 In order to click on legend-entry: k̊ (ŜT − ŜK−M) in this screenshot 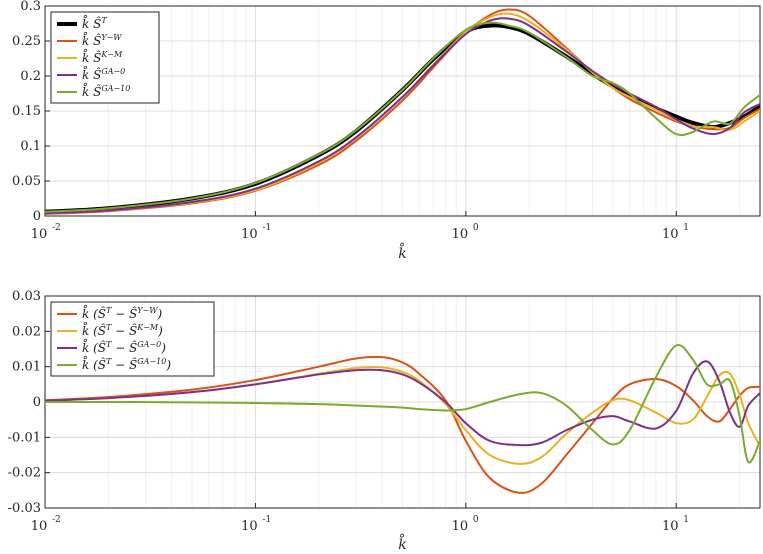, I will do `click(122, 329)`.